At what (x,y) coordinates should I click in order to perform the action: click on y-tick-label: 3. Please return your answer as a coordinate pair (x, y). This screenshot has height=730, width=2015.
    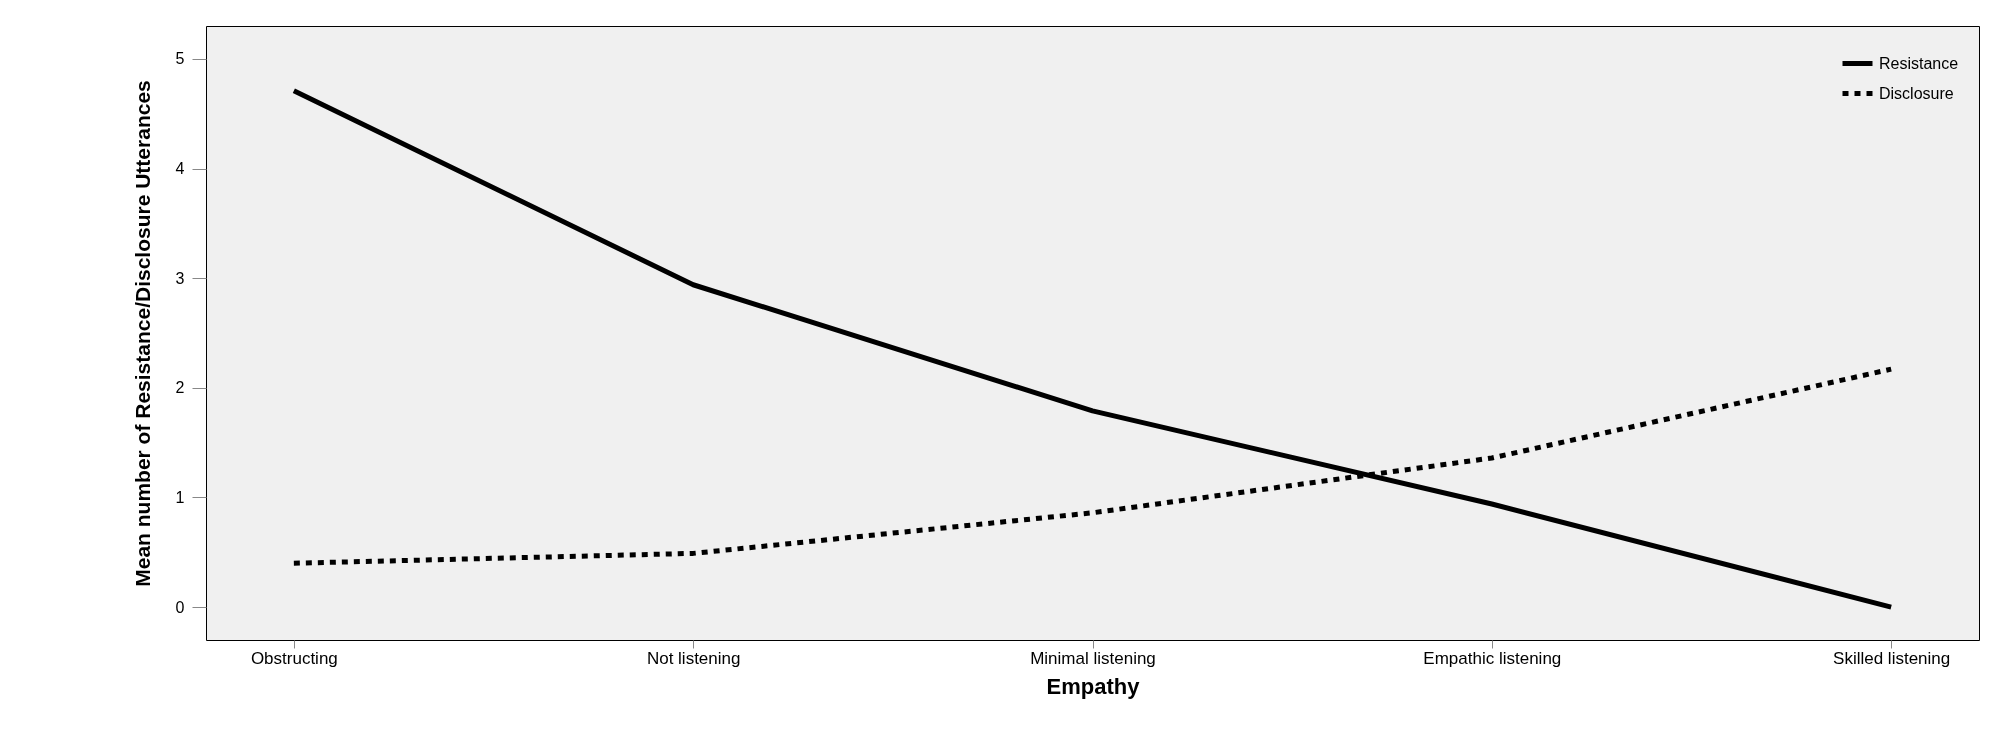
    Looking at the image, I should click on (180, 278).